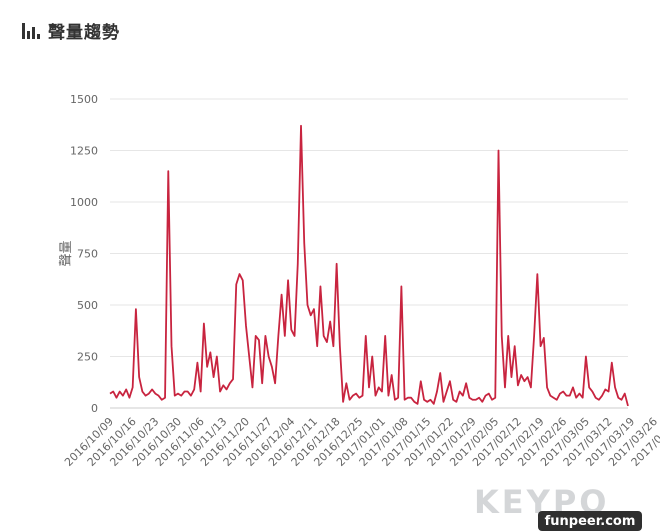 The width and height of the screenshot is (660, 532). I want to click on bar-chart-icon, so click(31, 30).